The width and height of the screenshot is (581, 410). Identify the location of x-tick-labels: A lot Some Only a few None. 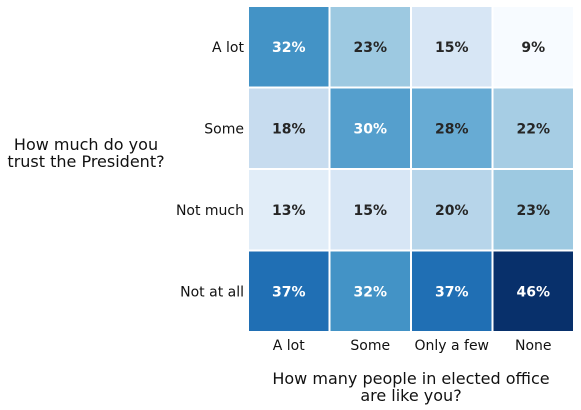
(412, 346).